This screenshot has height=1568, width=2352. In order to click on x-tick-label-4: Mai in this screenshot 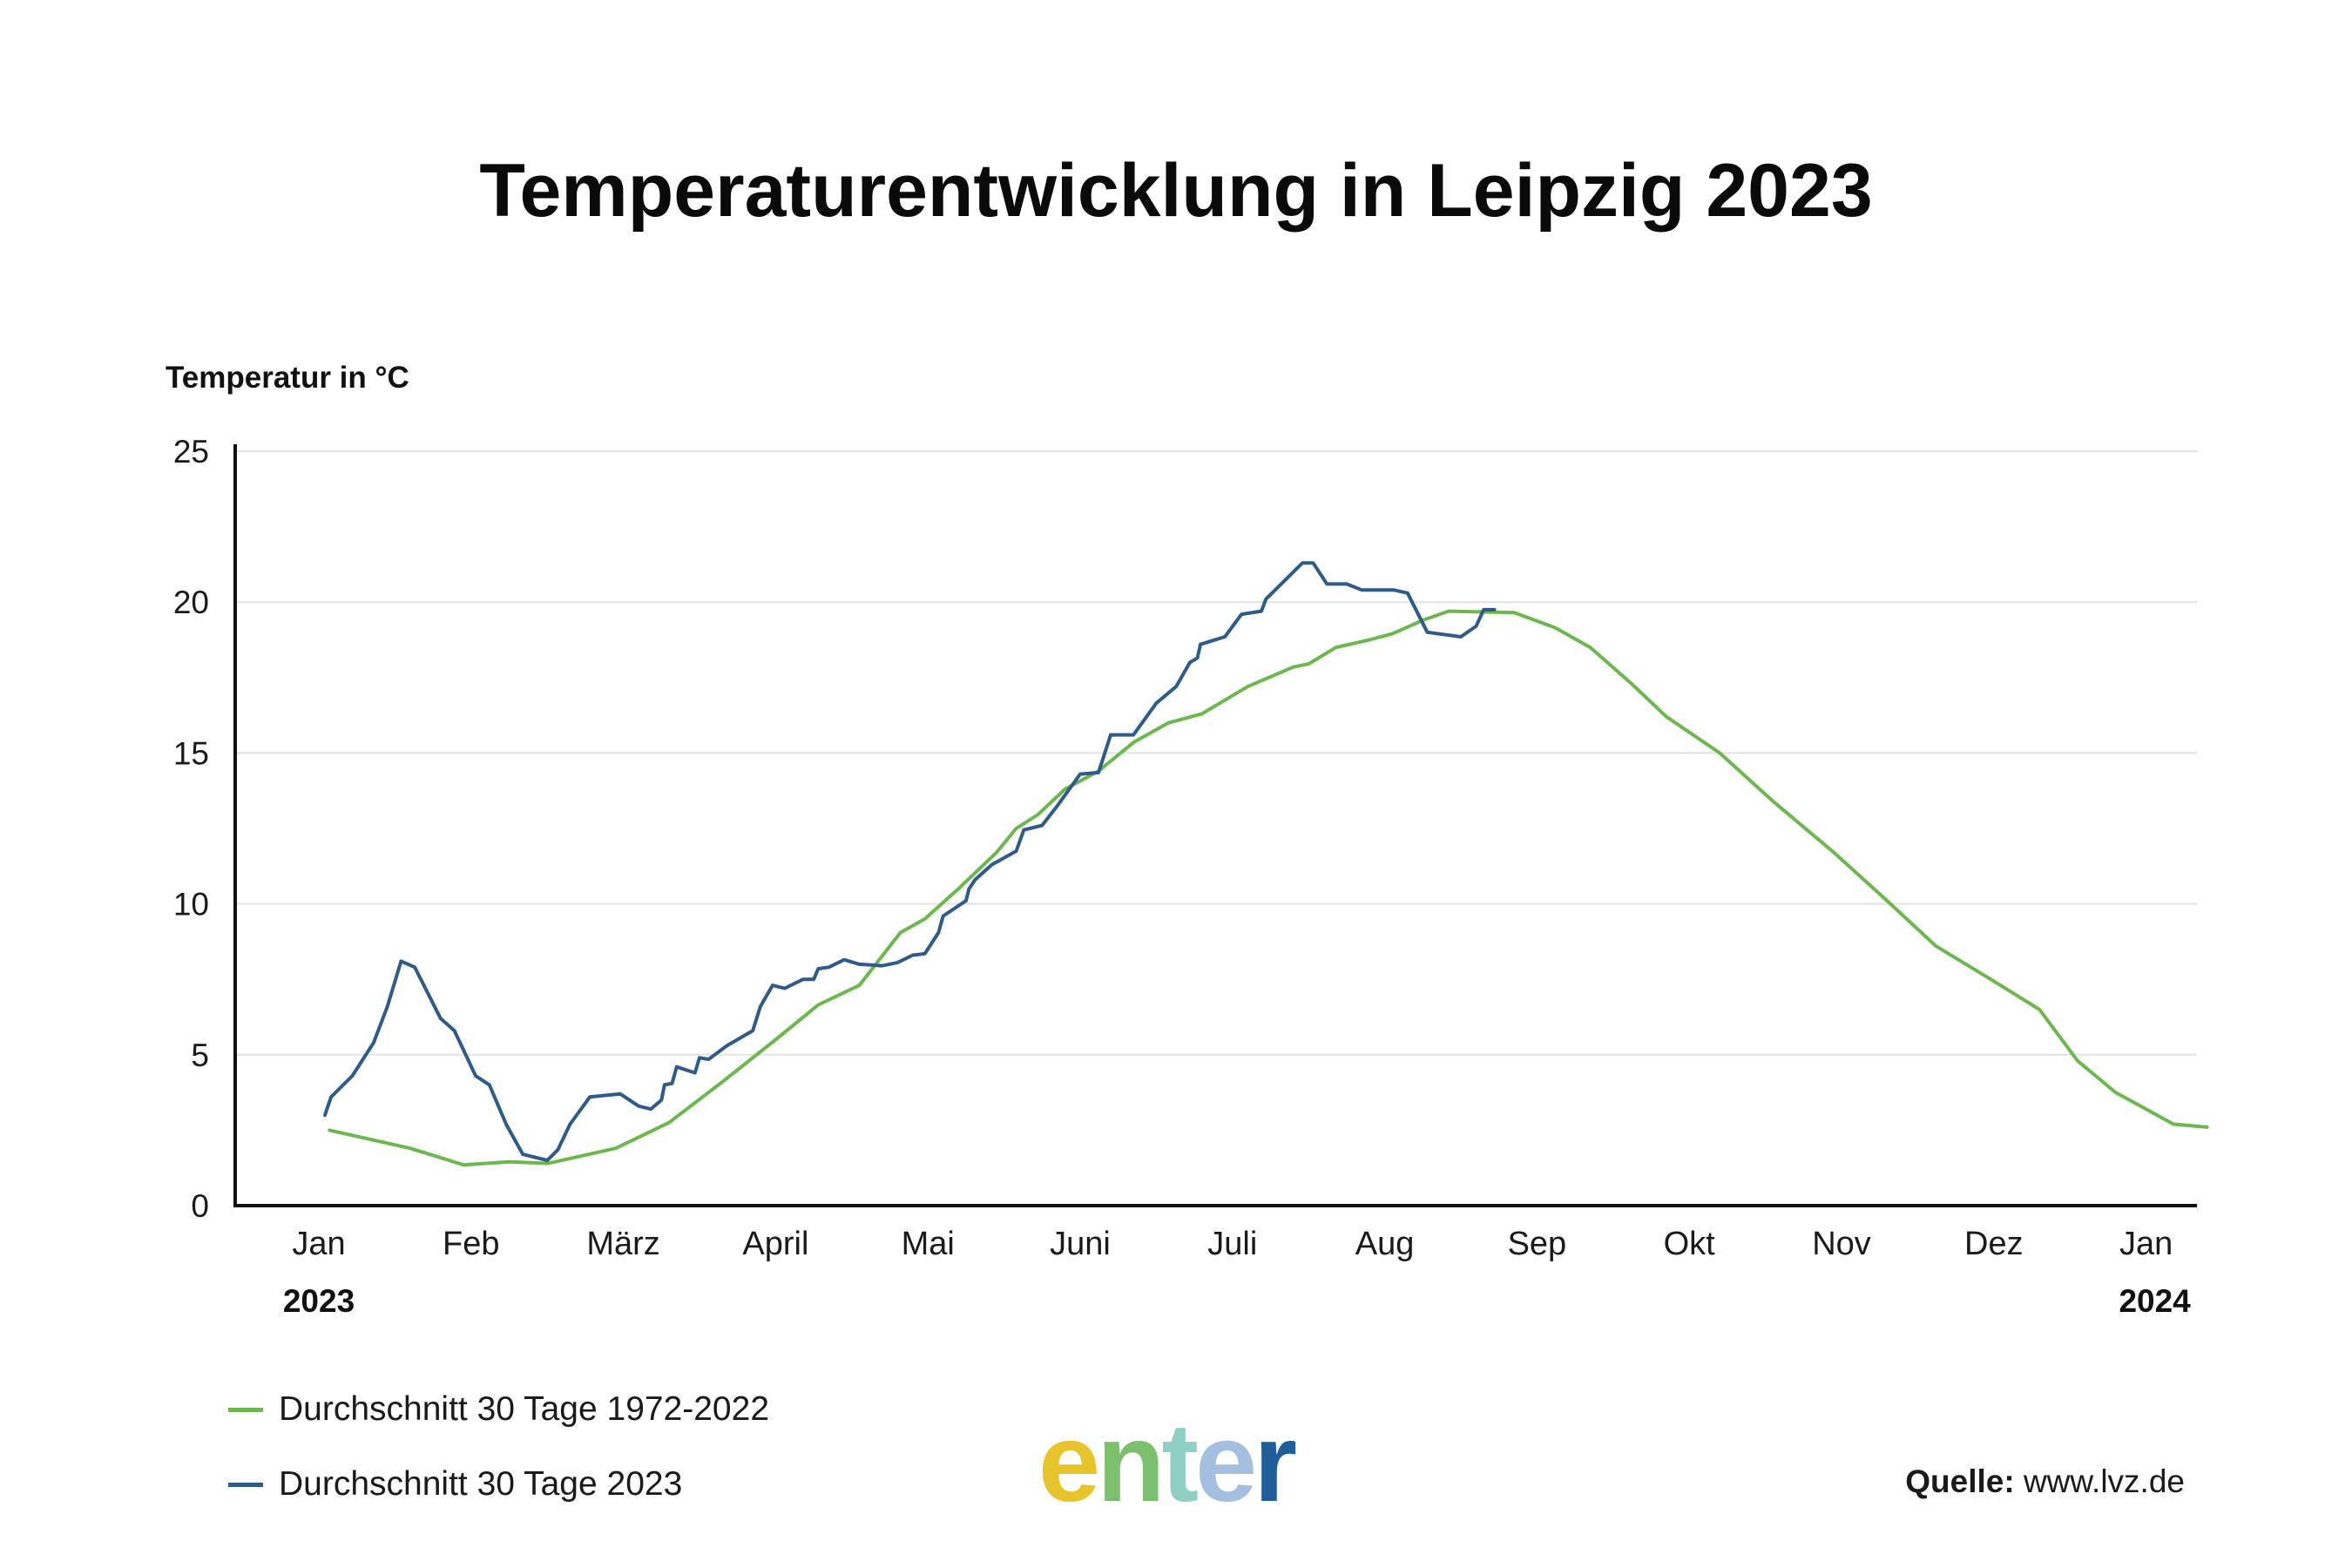, I will do `click(928, 1244)`.